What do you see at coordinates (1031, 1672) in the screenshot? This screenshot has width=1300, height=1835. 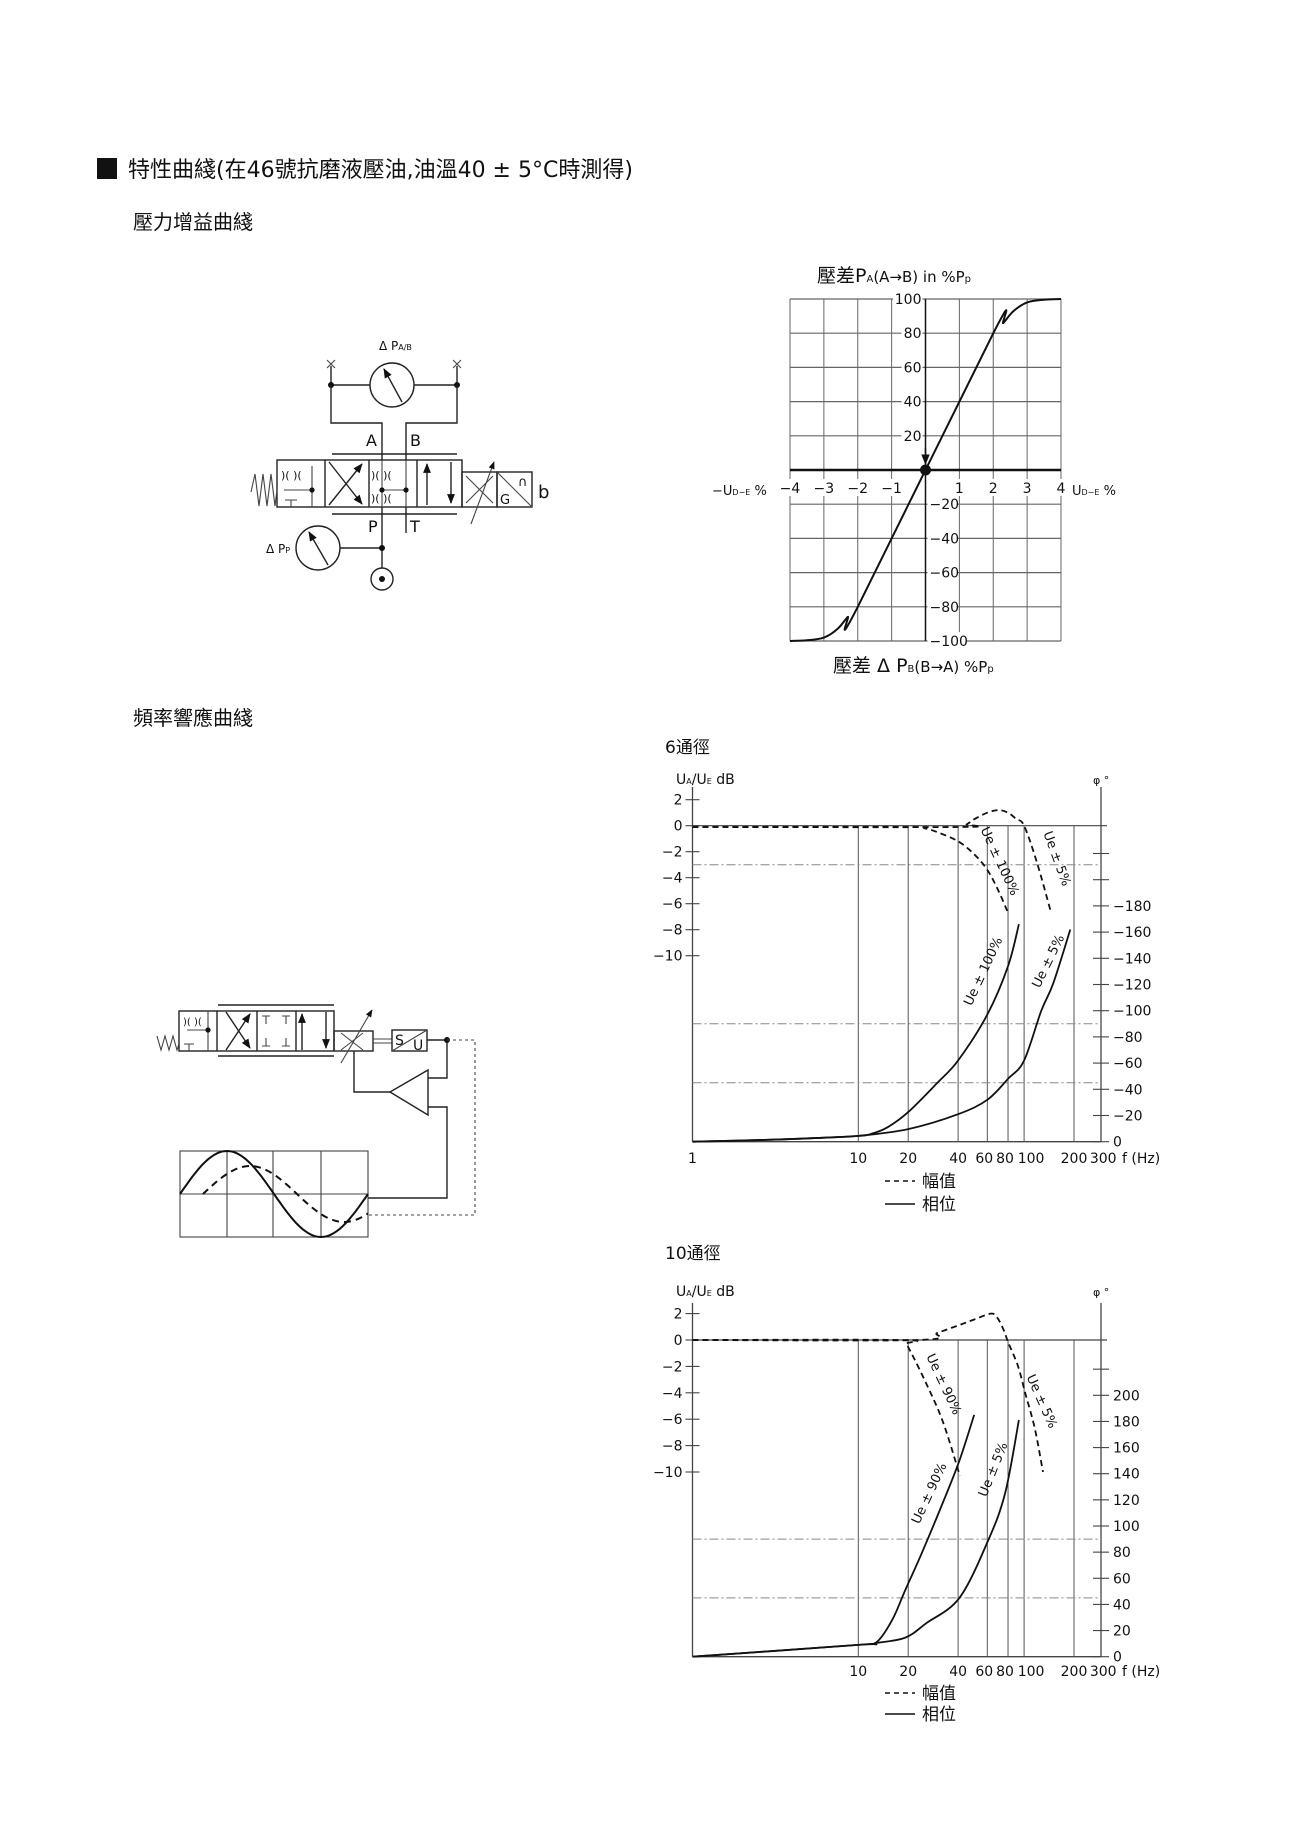 I see `x-tick-label: 100` at bounding box center [1031, 1672].